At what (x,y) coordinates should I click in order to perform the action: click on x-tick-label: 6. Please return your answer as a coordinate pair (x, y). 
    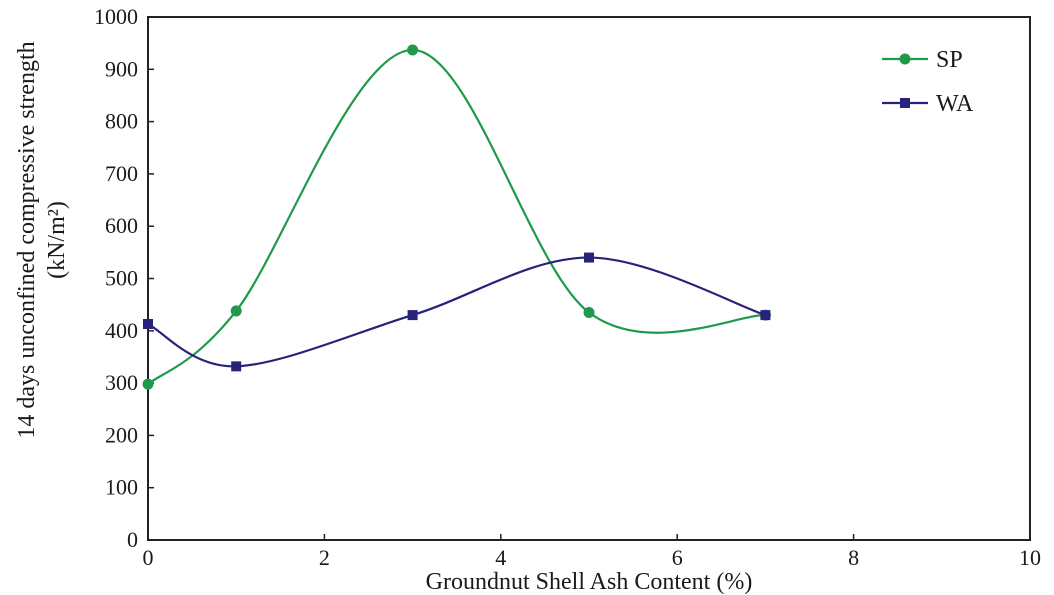
    Looking at the image, I should click on (677, 557).